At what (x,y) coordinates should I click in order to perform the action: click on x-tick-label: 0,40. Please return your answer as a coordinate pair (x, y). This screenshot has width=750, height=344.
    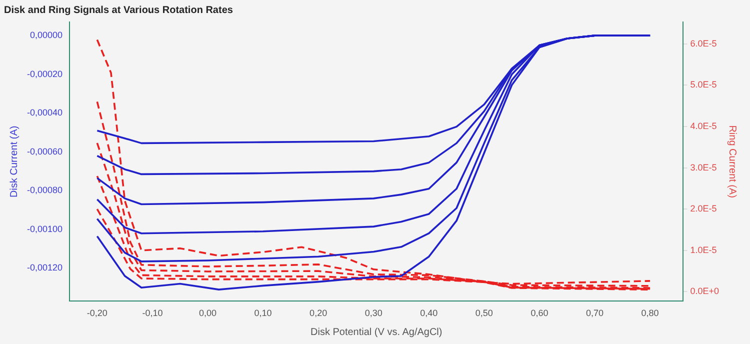
    Looking at the image, I should click on (429, 313).